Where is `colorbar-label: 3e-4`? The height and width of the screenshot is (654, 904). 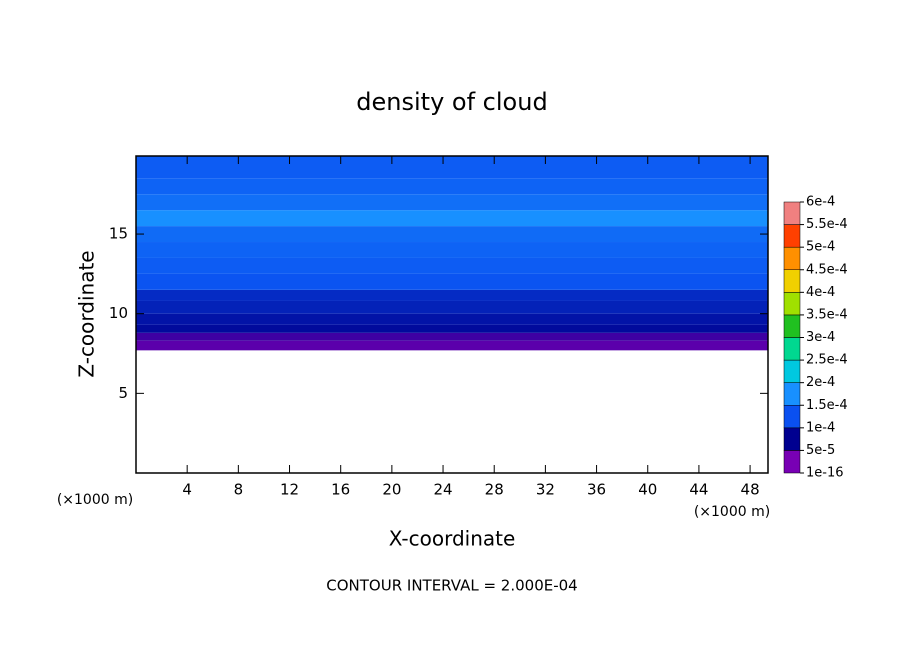 colorbar-label: 3e-4 is located at coordinates (820, 337).